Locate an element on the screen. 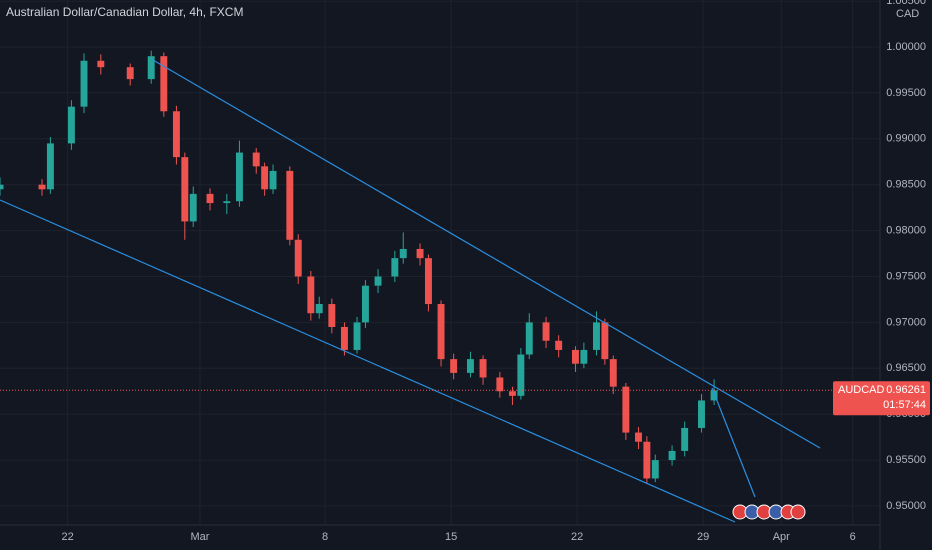 This screenshot has width=932, height=550. x-tick-label: 15 is located at coordinates (451, 537).